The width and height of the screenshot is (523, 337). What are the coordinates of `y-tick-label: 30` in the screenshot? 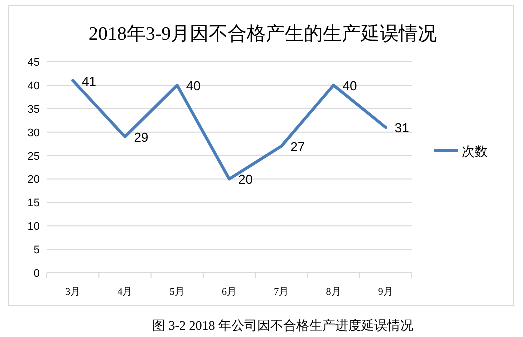 It's located at (34, 133).